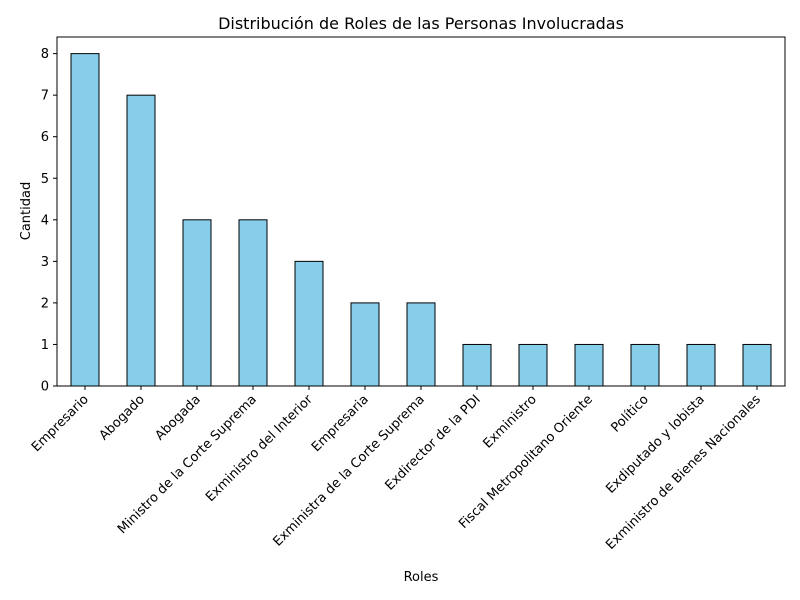 The image size is (800, 600). Describe the element at coordinates (509, 421) in the screenshot. I see `x-tick-label: Exministro` at that location.